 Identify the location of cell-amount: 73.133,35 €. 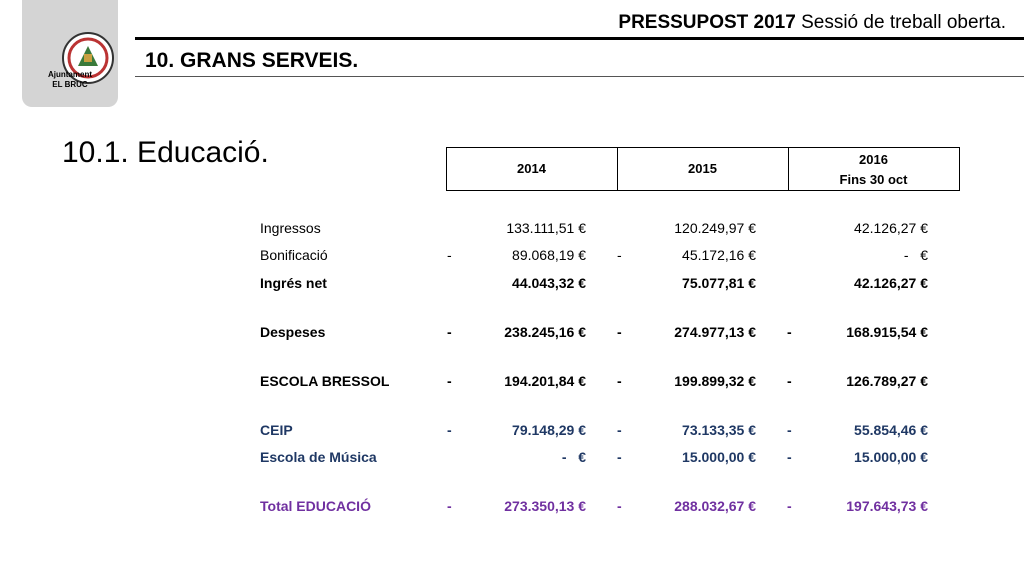
(719, 430).